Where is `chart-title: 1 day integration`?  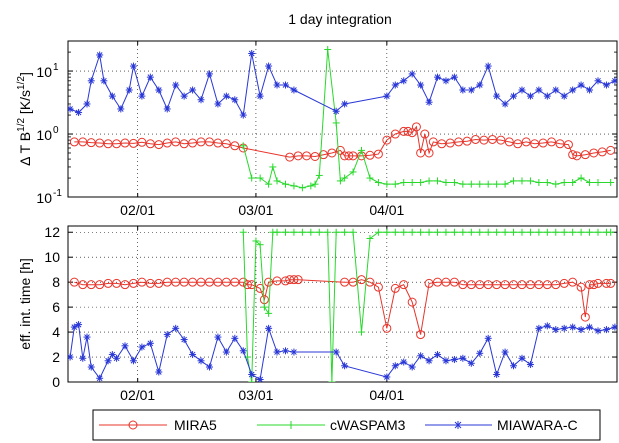 chart-title: 1 day integration is located at coordinates (340, 19).